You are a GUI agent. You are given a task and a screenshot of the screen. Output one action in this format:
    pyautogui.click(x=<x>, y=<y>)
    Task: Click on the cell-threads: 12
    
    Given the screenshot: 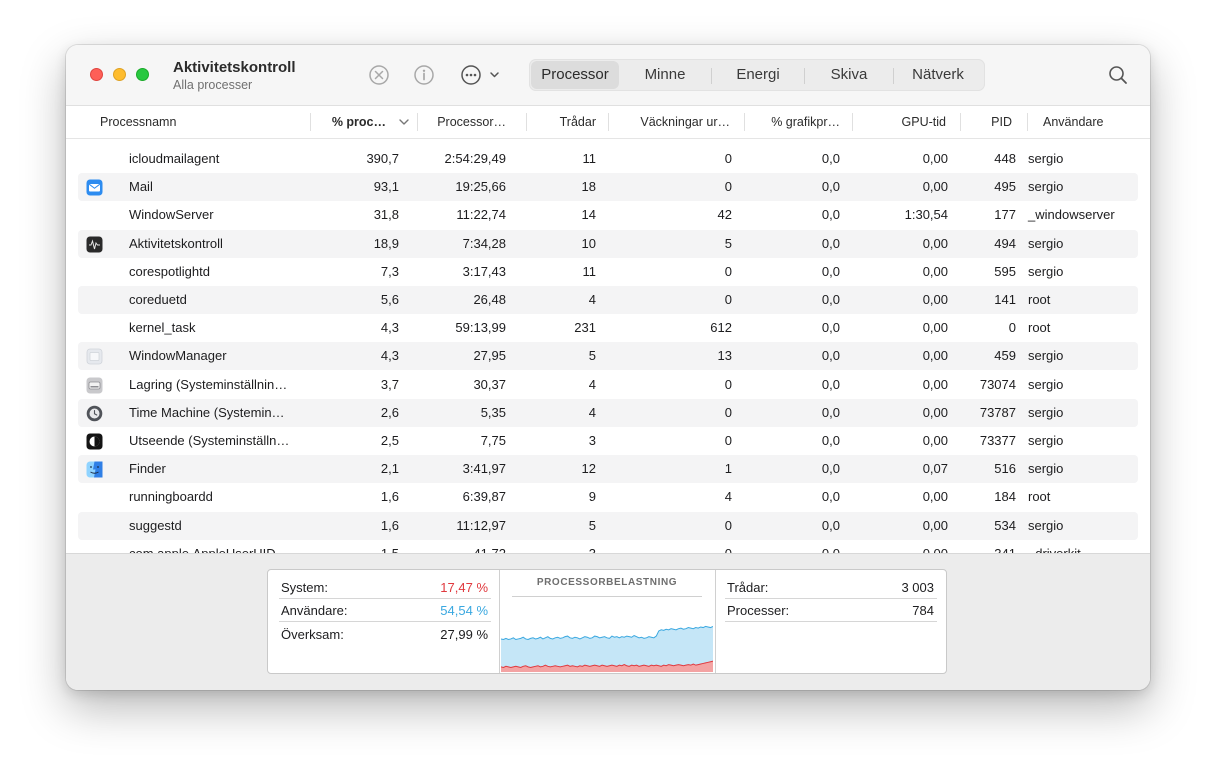 What is the action you would take?
    pyautogui.click(x=588, y=469)
    